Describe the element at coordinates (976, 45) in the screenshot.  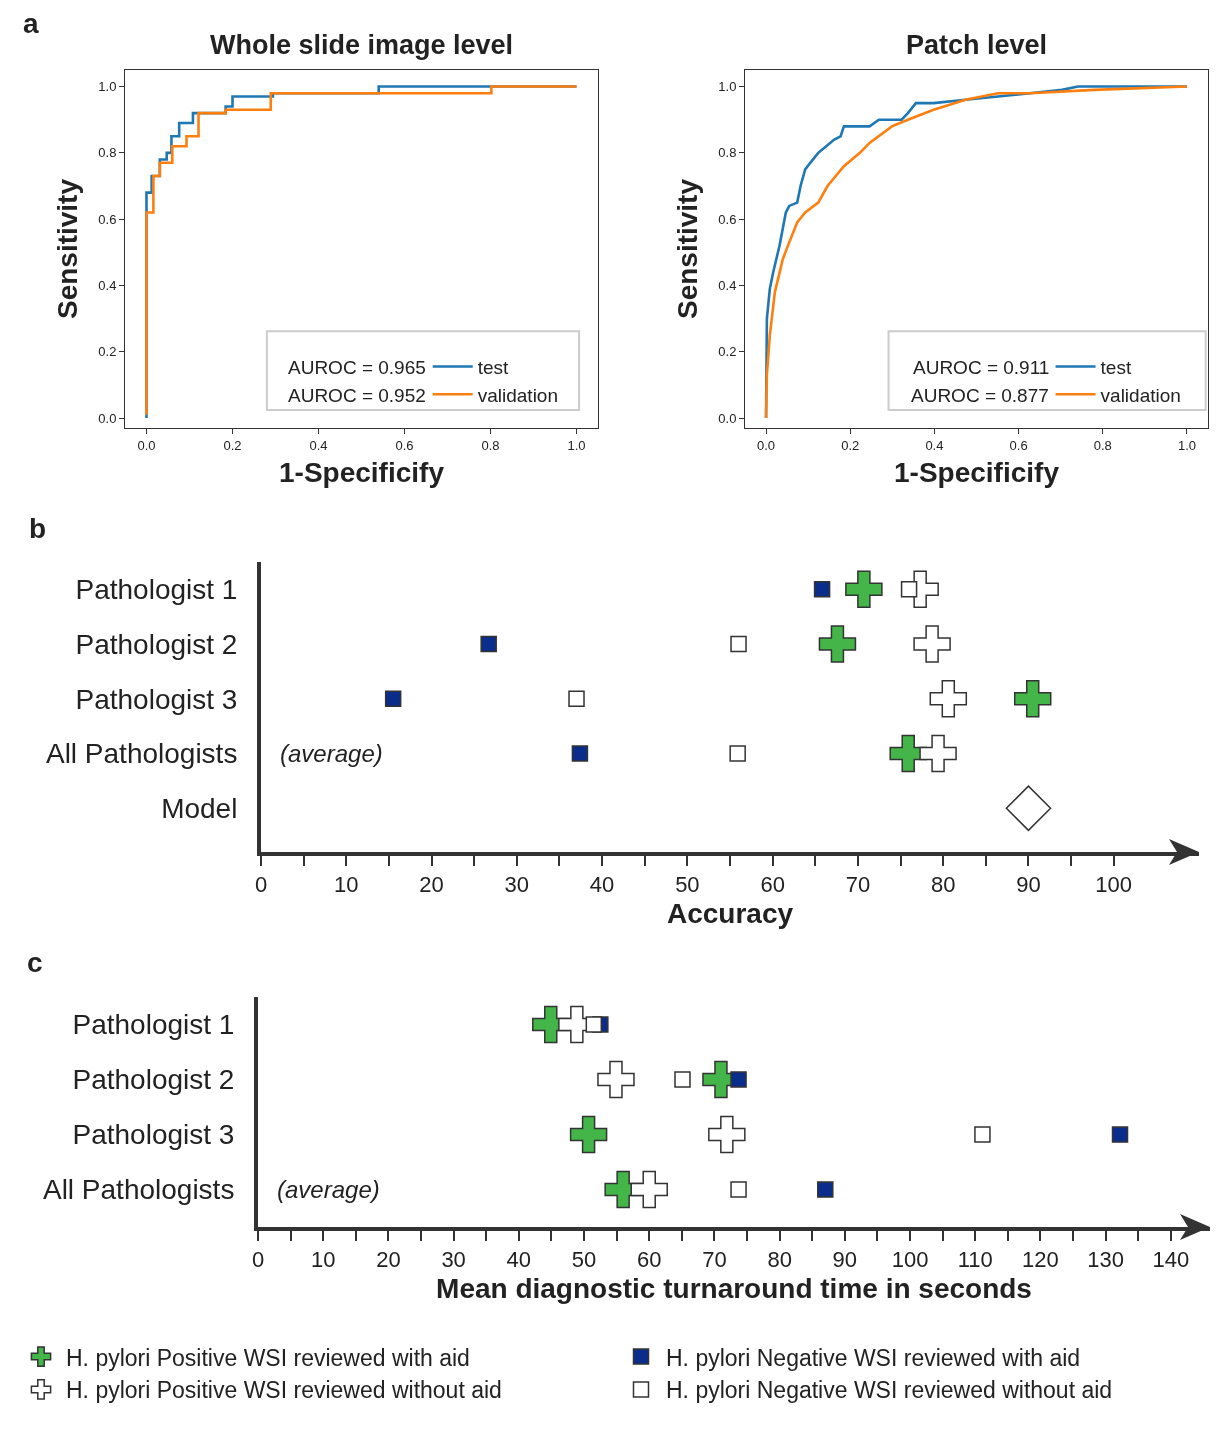
I see `chart-title: Patch level` at that location.